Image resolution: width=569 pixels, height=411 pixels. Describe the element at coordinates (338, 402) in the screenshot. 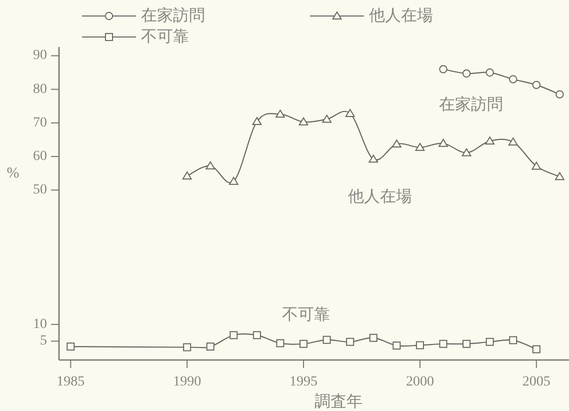

I see `xlabel: 調査年` at that location.